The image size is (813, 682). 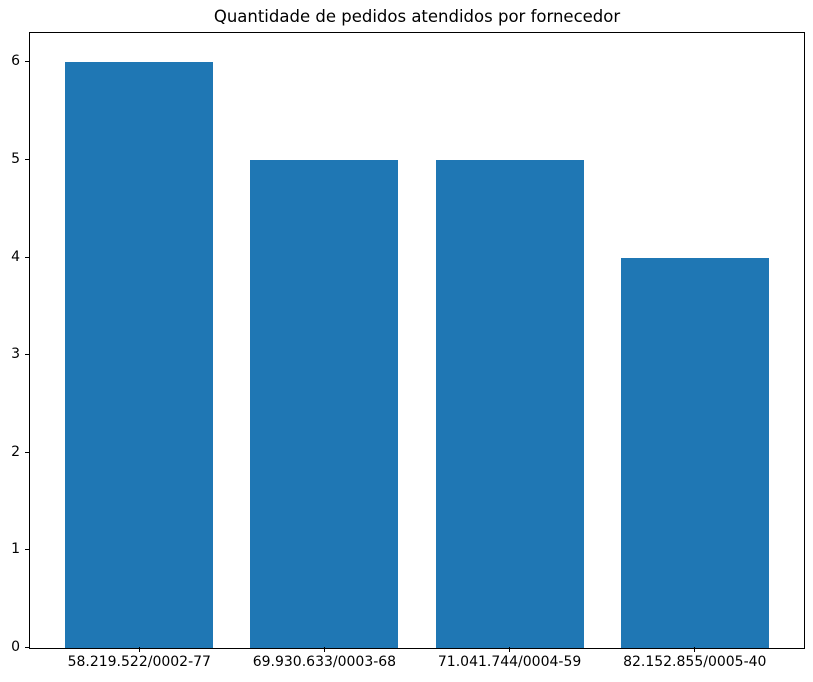 What do you see at coordinates (15, 549) in the screenshot?
I see `y-tick-label: 1` at bounding box center [15, 549].